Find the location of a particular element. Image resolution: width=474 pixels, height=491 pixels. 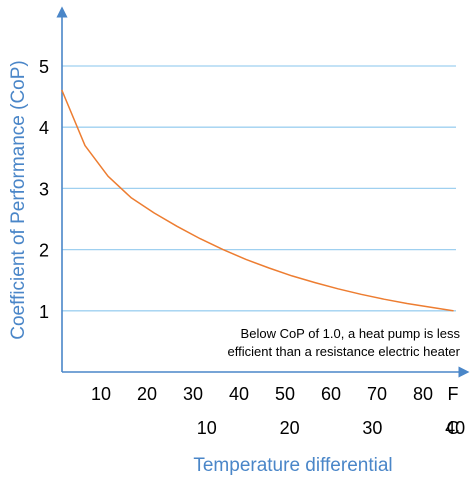

x-tick-f-40: 40 is located at coordinates (239, 394).